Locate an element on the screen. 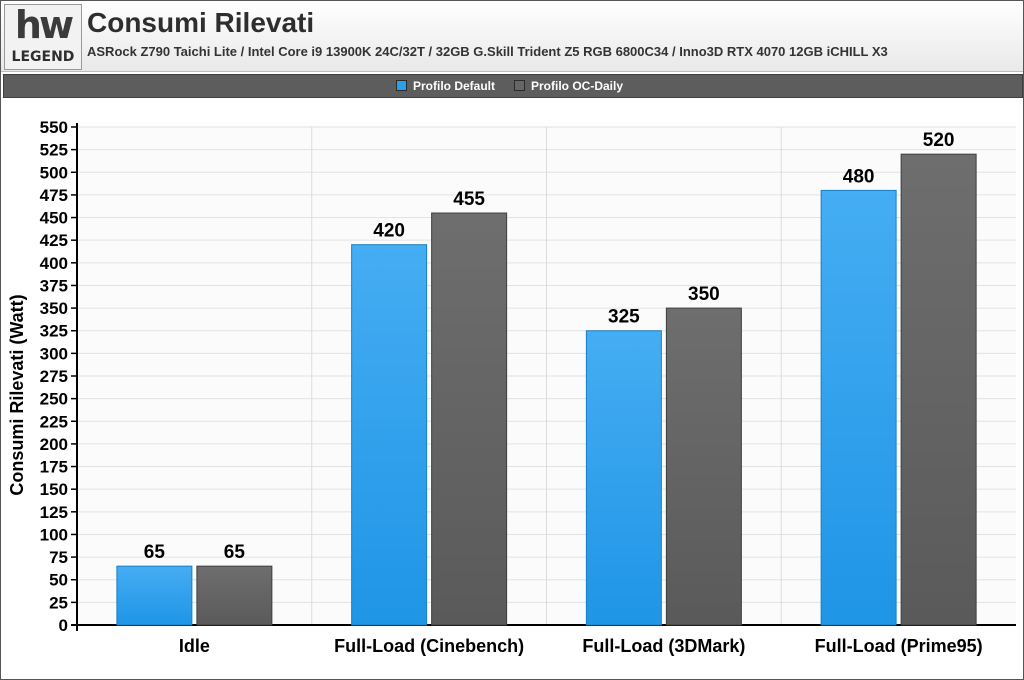 This screenshot has height=680, width=1024. logo-wordmark: LEGEND is located at coordinates (43, 57).